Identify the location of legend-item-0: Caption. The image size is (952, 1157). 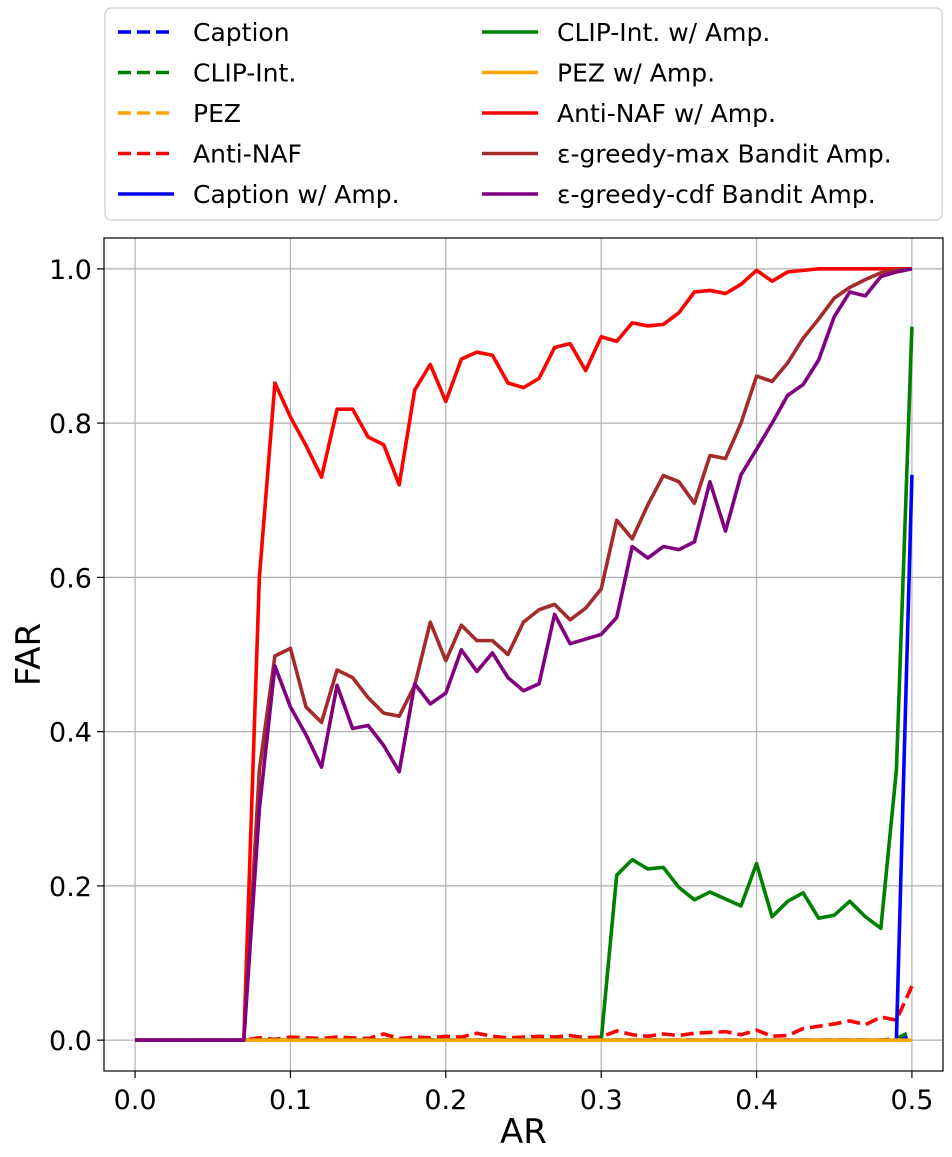
(204, 32).